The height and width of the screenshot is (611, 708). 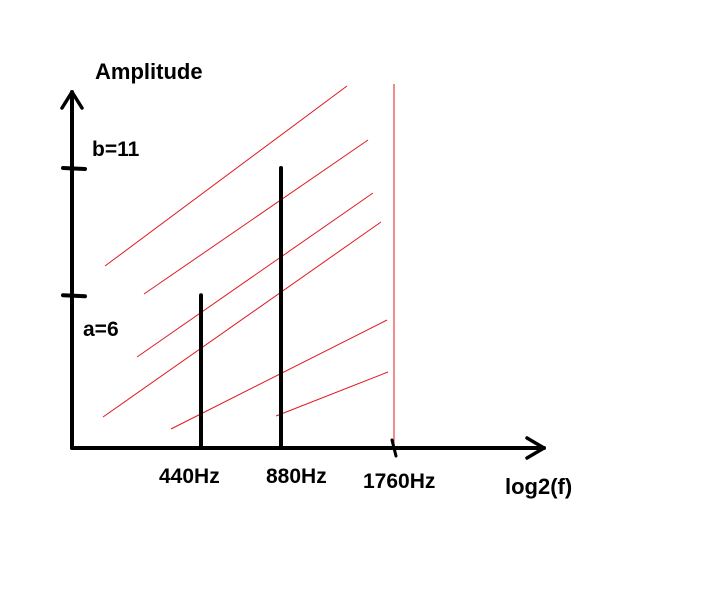 What do you see at coordinates (116, 149) in the screenshot?
I see `y-tick-label-b: b=11` at bounding box center [116, 149].